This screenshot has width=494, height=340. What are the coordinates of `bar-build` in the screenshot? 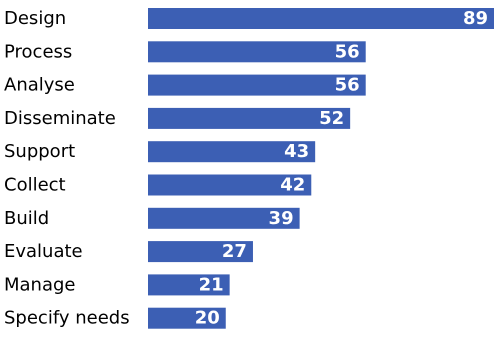 It's located at (224, 218).